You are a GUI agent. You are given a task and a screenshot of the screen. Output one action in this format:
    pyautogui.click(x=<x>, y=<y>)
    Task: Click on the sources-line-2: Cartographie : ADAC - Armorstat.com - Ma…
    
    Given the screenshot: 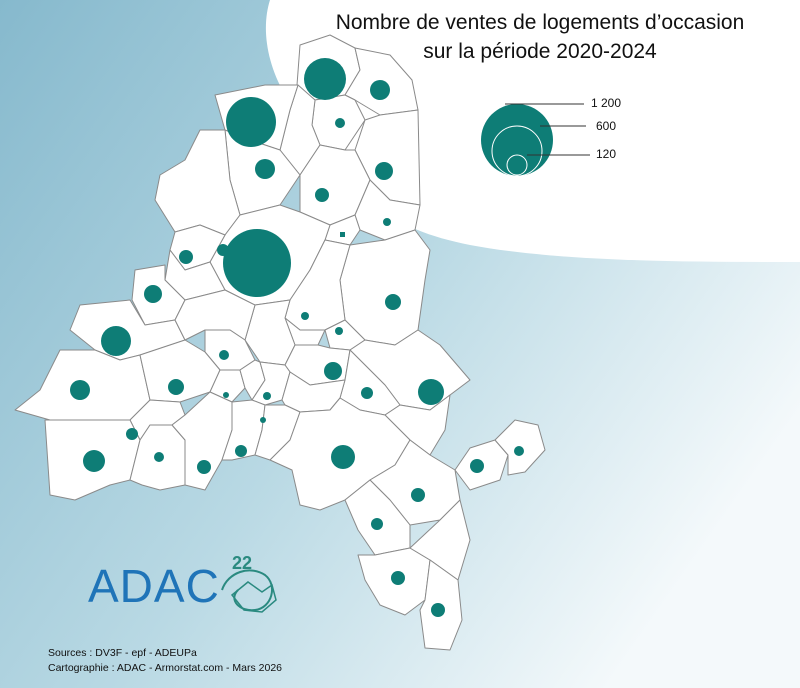 What is the action you would take?
    pyautogui.click(x=165, y=668)
    